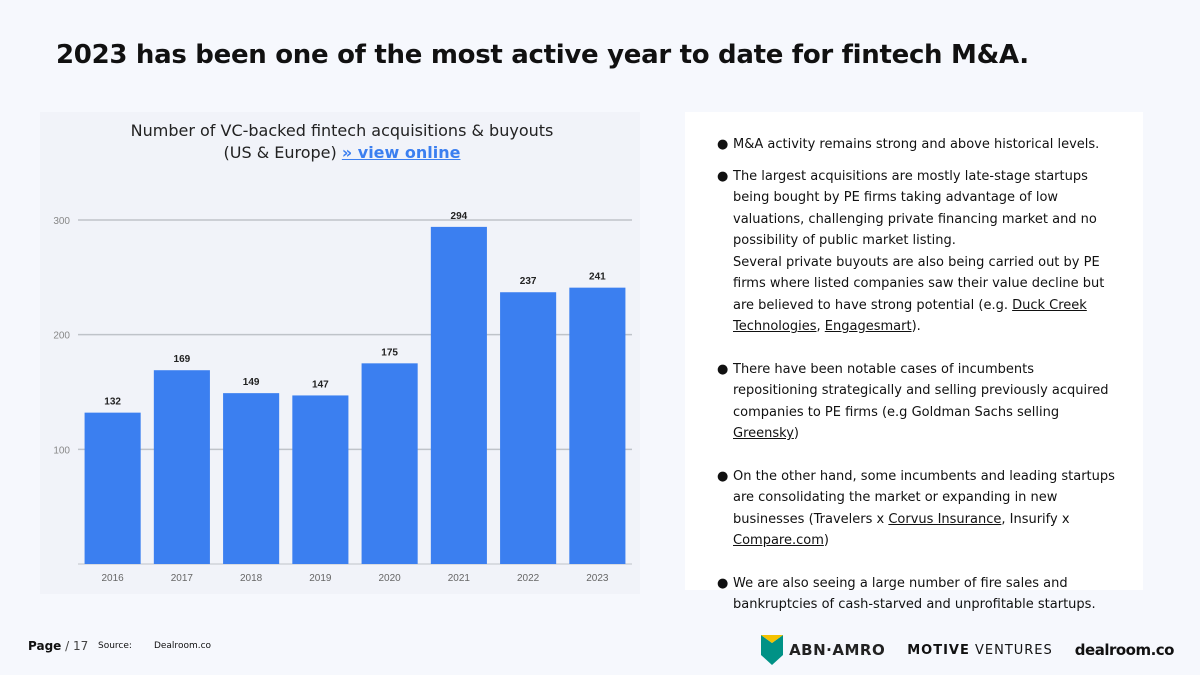 Image resolution: width=1200 pixels, height=675 pixels. Describe the element at coordinates (459, 216) in the screenshot. I see `data-label: 294` at that location.